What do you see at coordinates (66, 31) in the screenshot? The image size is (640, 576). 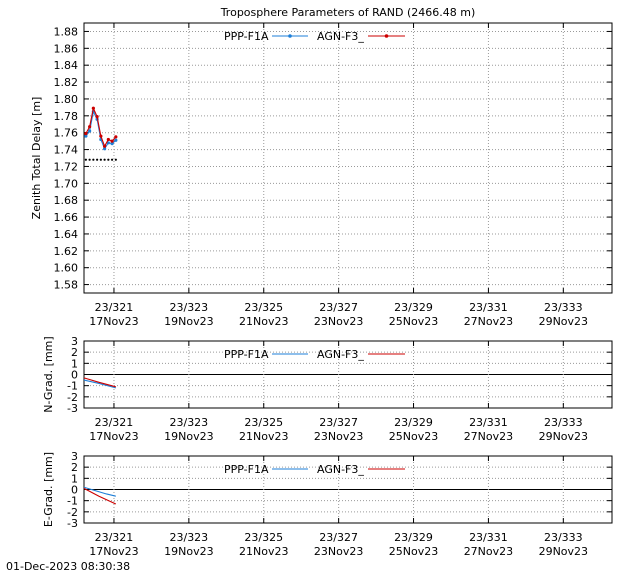 I see `y-tick-label: 1.88` at bounding box center [66, 31].